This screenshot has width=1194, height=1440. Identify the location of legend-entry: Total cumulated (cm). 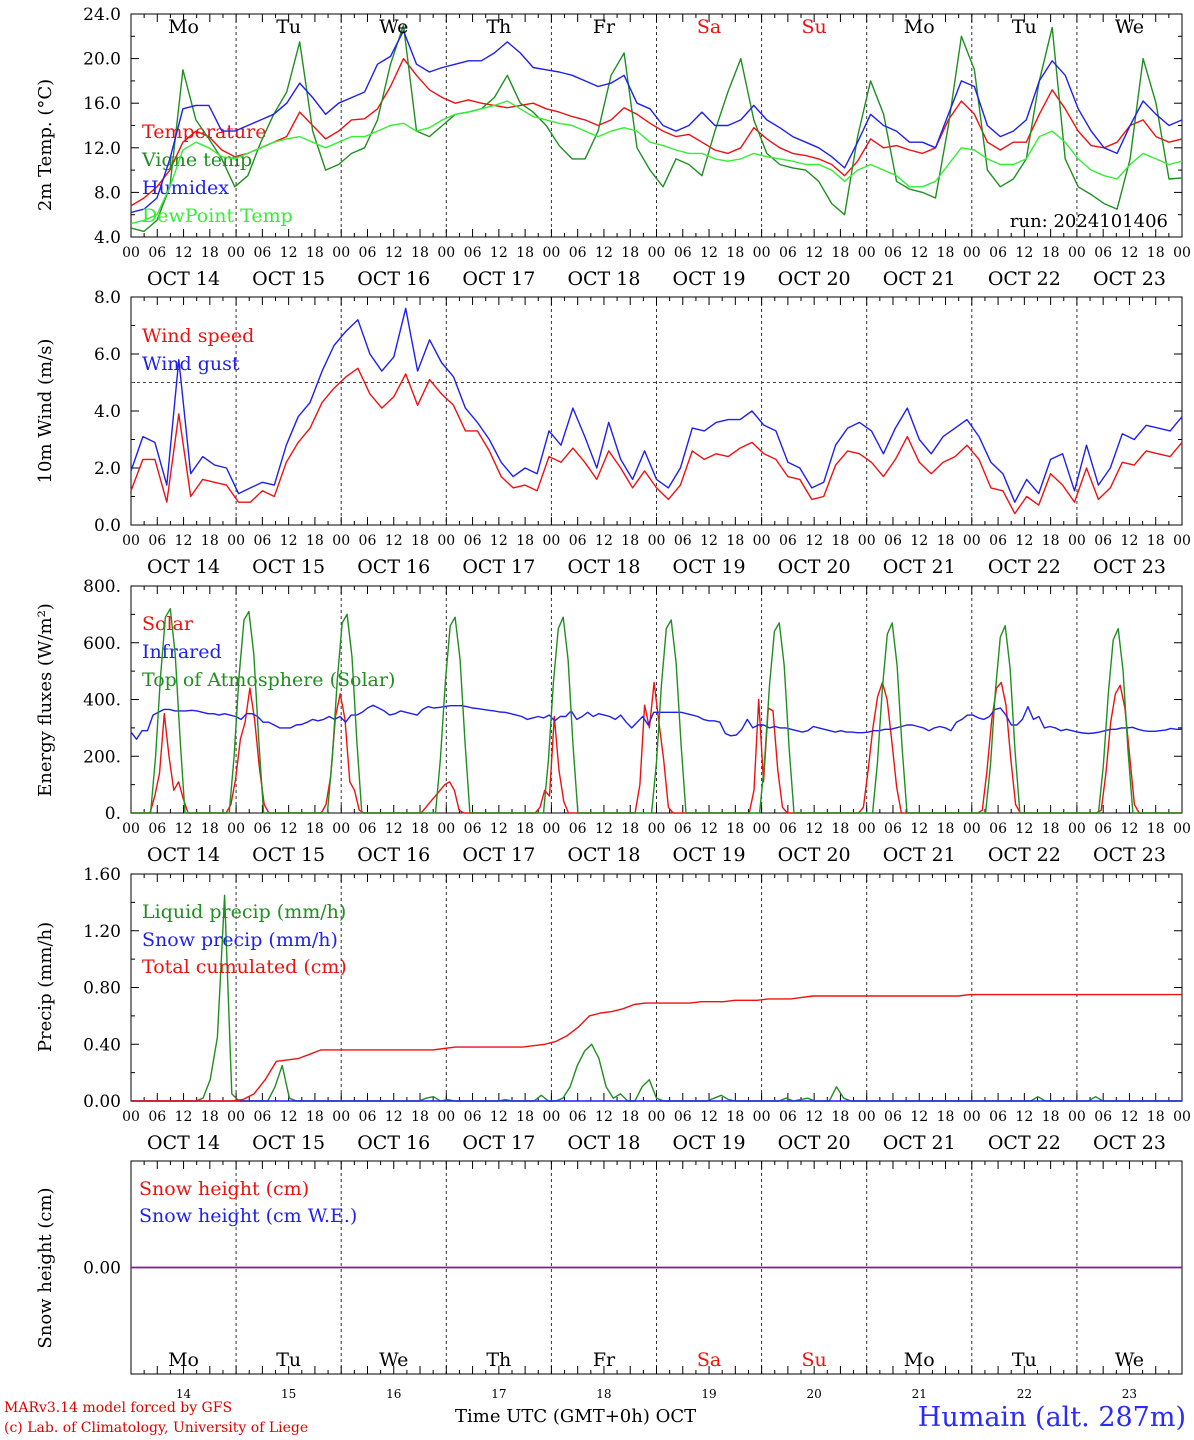
(244, 967).